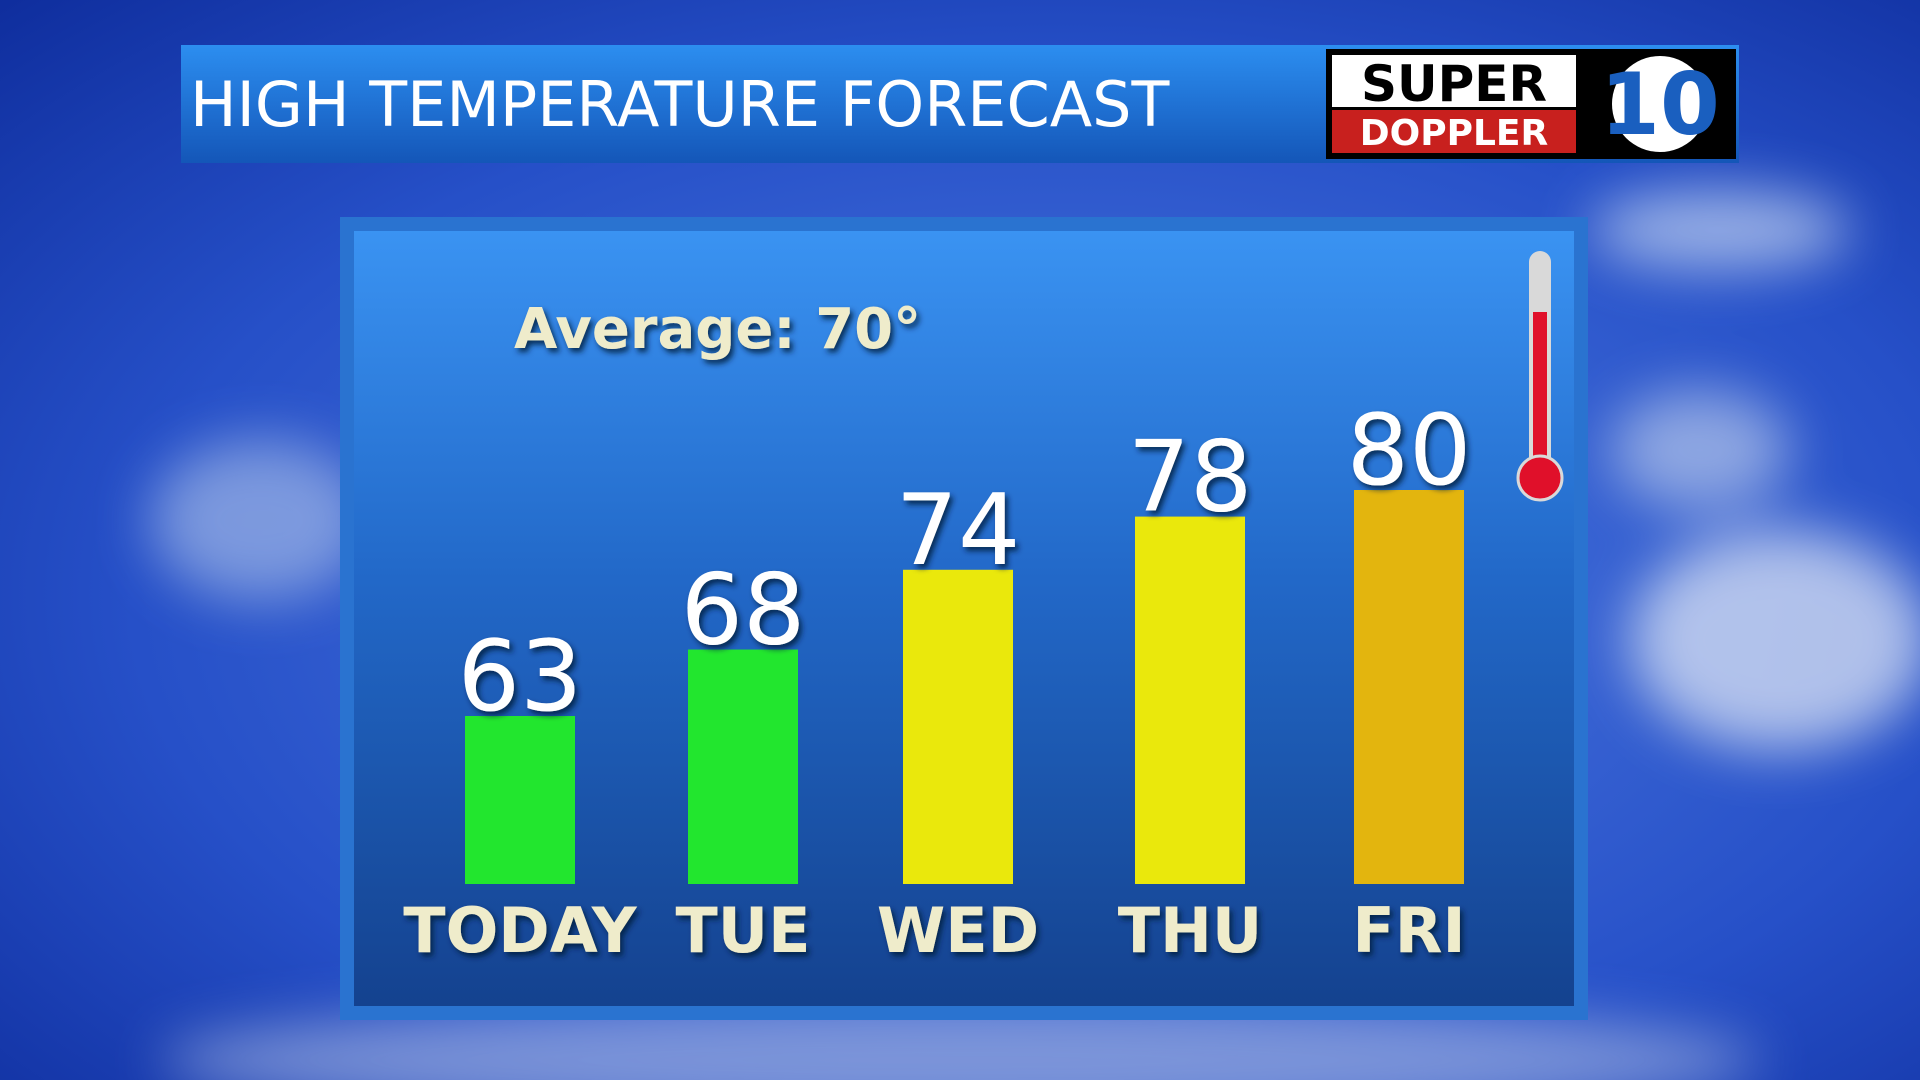 The image size is (1920, 1080). What do you see at coordinates (1190, 478) in the screenshot?
I see `value-label: 78` at bounding box center [1190, 478].